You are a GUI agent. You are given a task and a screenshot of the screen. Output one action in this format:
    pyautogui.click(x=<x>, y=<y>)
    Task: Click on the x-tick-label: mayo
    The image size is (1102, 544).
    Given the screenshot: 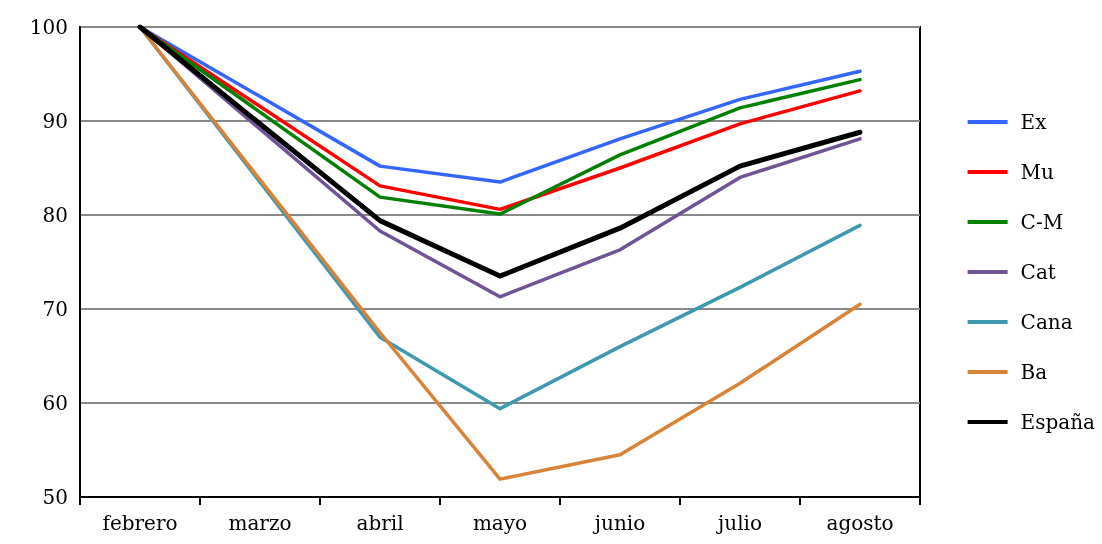 What is the action you would take?
    pyautogui.click(x=500, y=523)
    